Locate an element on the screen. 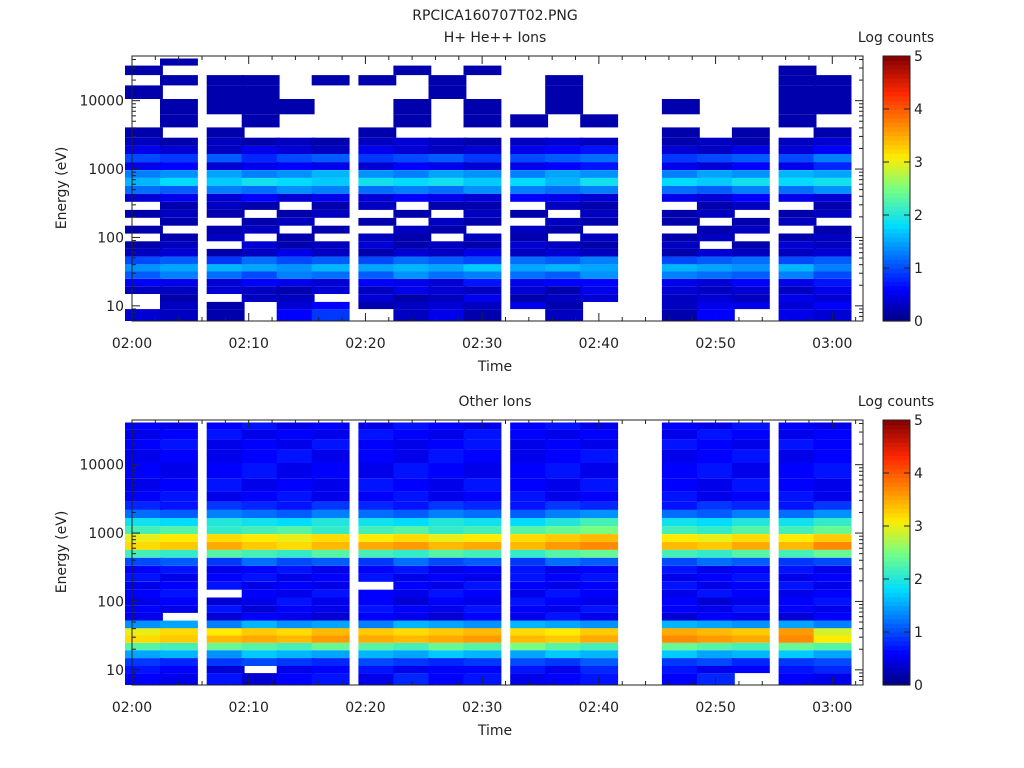 The height and width of the screenshot is (768, 1024). x-tick-label: 03:00 is located at coordinates (832, 708).